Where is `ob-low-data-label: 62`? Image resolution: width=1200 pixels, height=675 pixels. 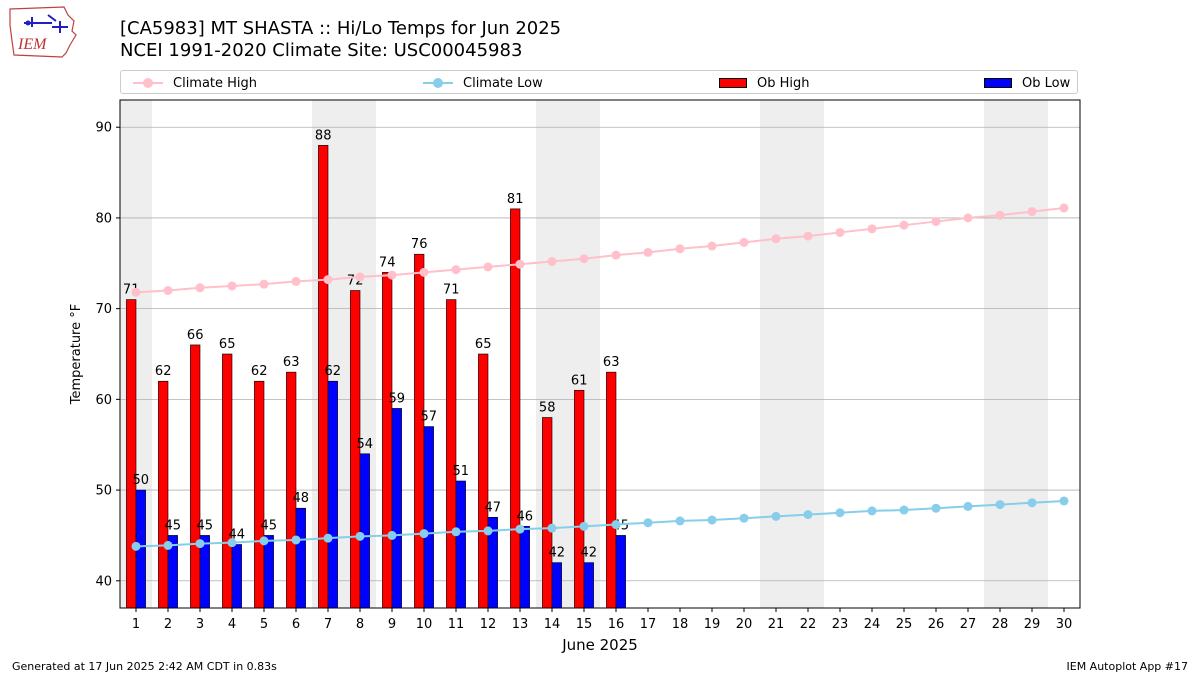 ob-low-data-label: 62 is located at coordinates (333, 371).